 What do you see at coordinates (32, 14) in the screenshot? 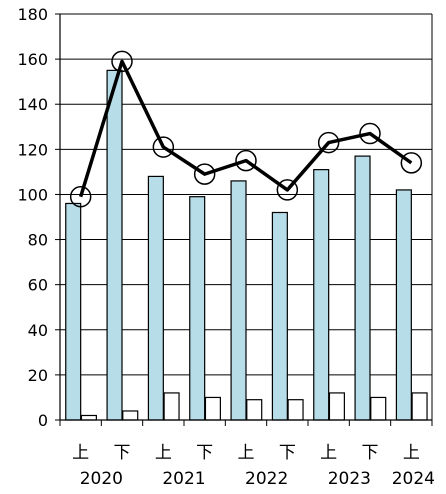
I see `y-tick-label: 180` at bounding box center [32, 14].